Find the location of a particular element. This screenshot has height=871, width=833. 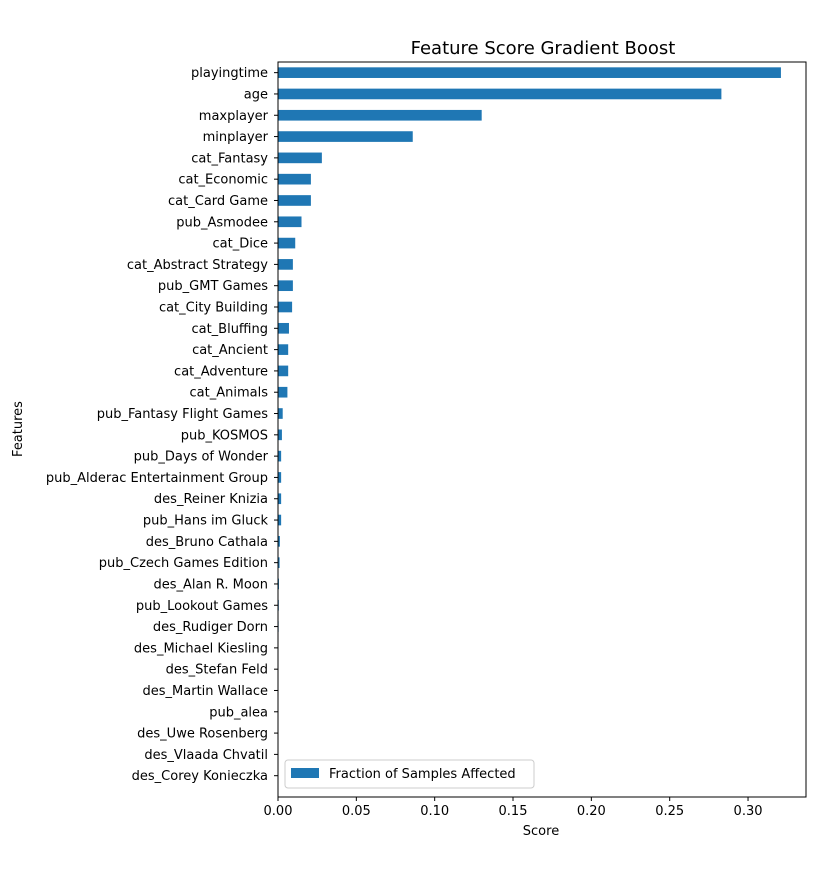

y-tick-label: pub_alea is located at coordinates (238, 712).